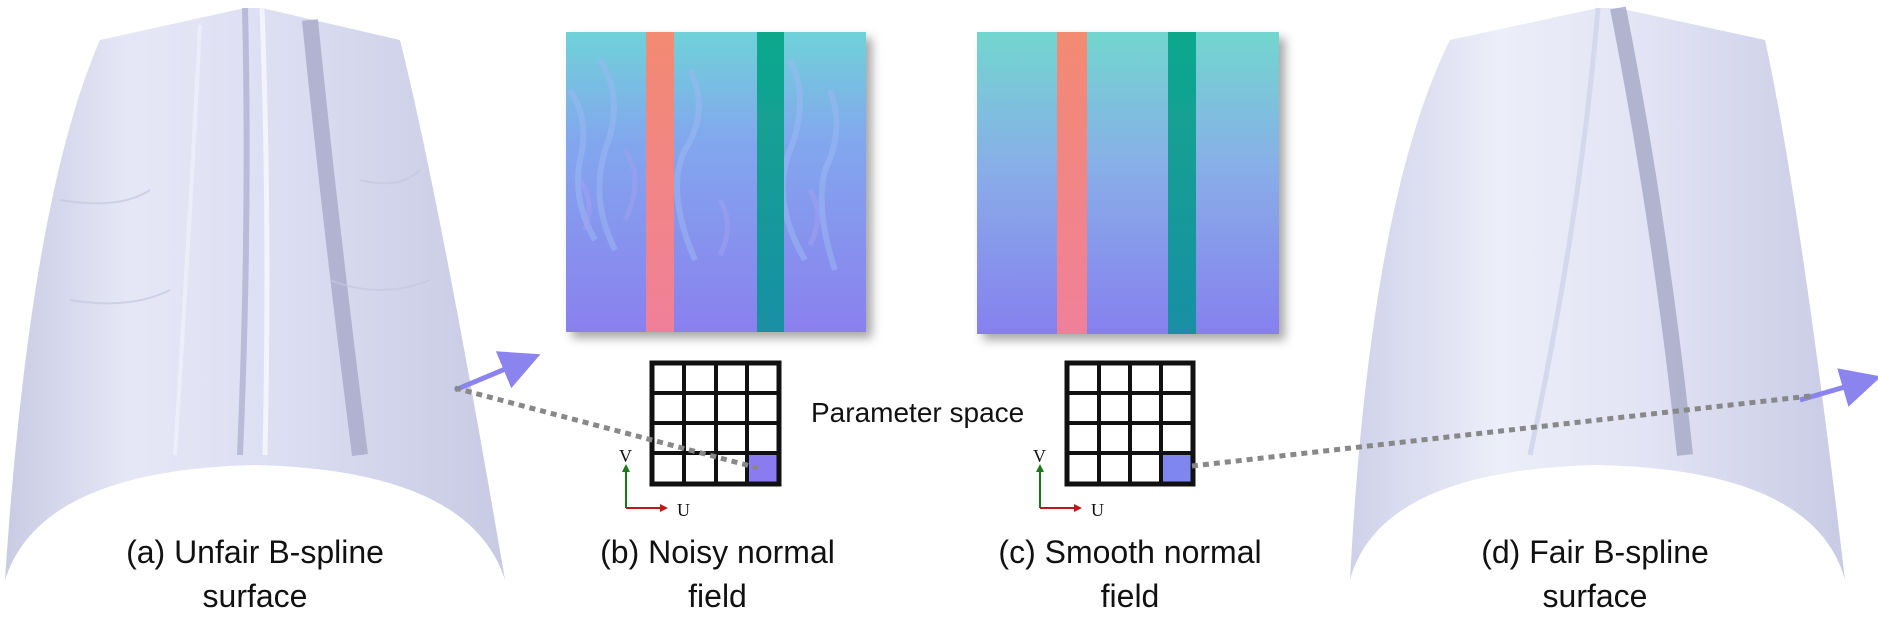 The width and height of the screenshot is (1878, 618). What do you see at coordinates (683, 510) in the screenshot?
I see `axis-u-label-b: U` at bounding box center [683, 510].